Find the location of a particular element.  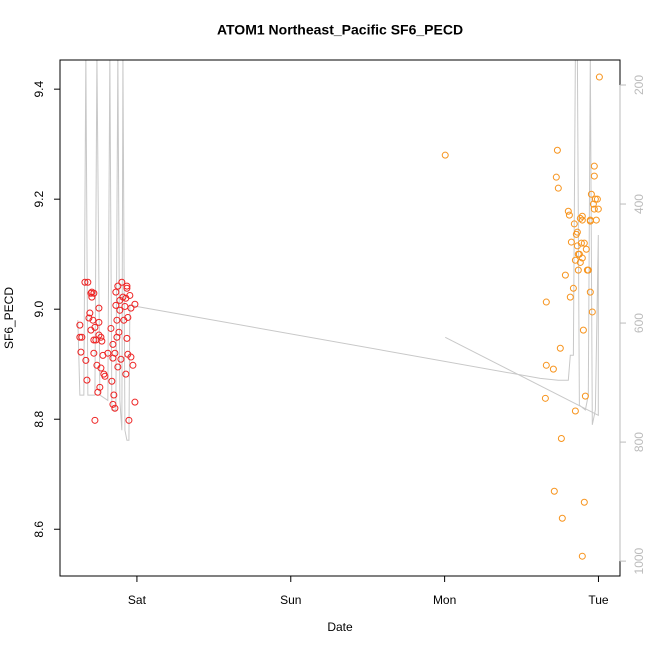

y-tick-label: 9.2 is located at coordinates (39, 199).